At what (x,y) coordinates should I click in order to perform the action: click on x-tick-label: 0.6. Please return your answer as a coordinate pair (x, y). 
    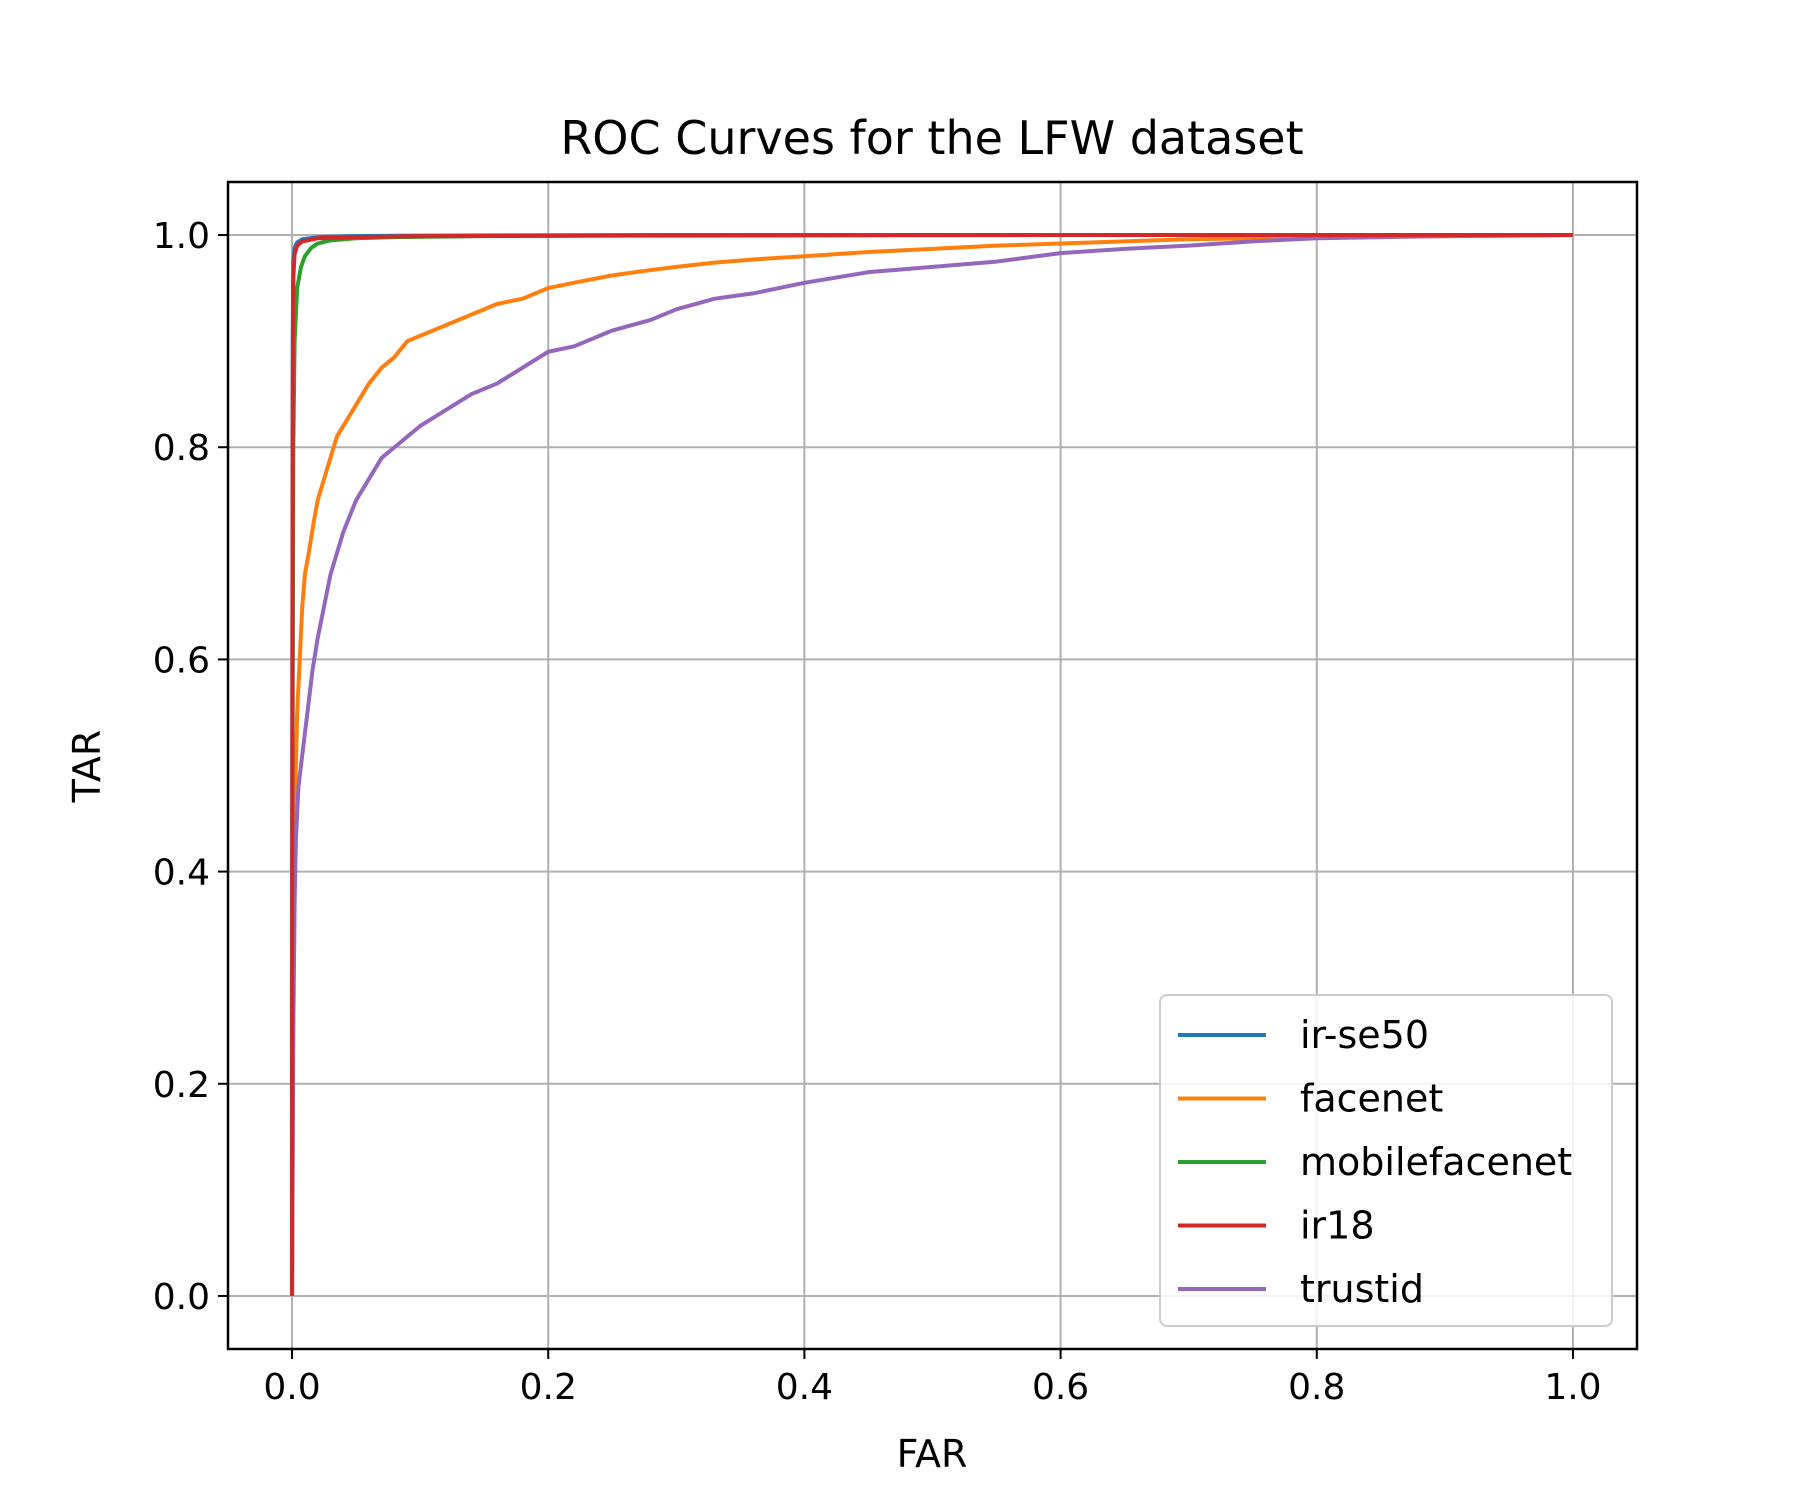
    Looking at the image, I should click on (1060, 1387).